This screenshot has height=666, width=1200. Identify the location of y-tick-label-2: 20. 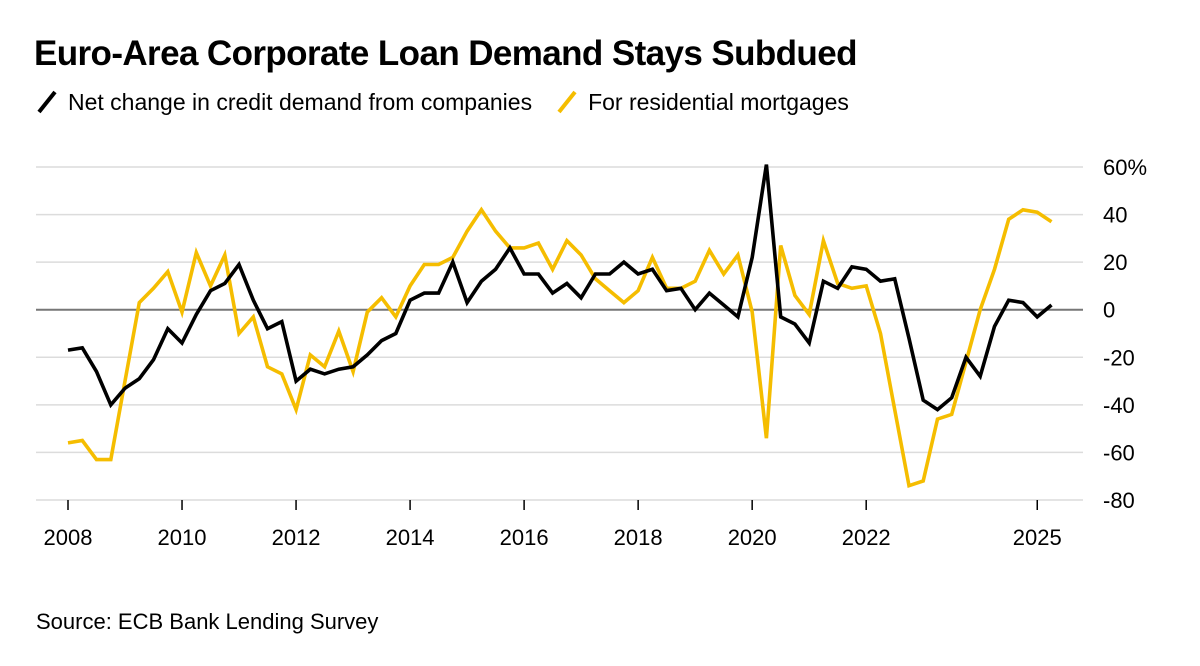
(1115, 262).